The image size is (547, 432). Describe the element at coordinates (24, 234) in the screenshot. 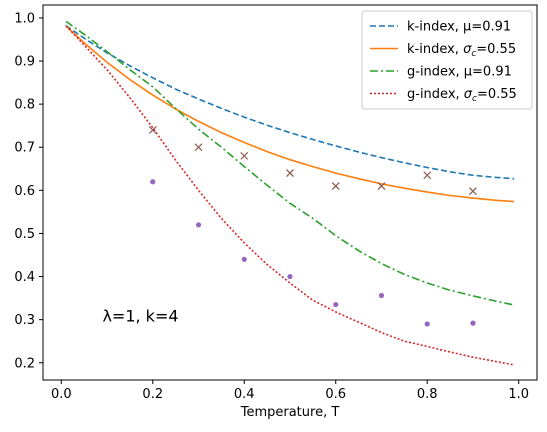

I see `y-tick-label: 0.5` at that location.